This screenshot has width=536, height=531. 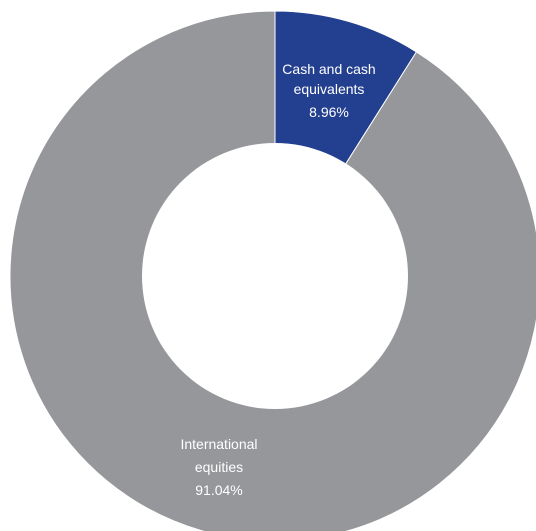 I want to click on slice-label-international-equities: International equities 91.04%, so click(x=218, y=467).